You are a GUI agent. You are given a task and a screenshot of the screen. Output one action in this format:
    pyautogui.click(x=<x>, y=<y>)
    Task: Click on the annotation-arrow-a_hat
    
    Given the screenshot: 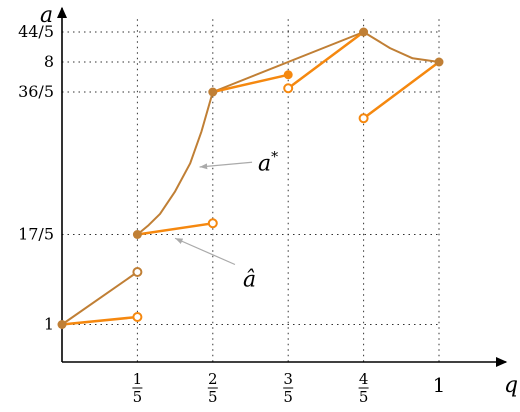 What is the action you would take?
    pyautogui.click(x=205, y=251)
    